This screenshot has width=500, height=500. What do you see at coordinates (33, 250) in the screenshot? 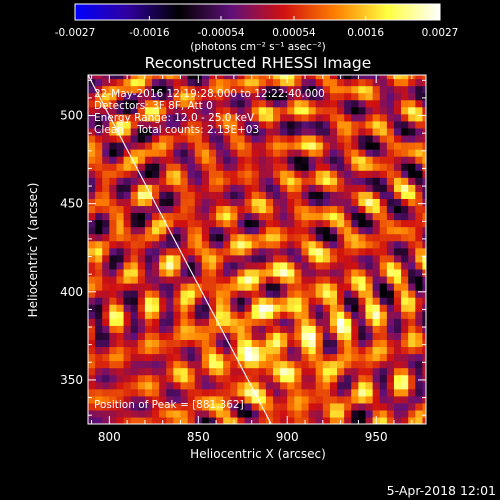
I see `y-axis-label: Heliocentric Y (arcsec)` at bounding box center [33, 250].